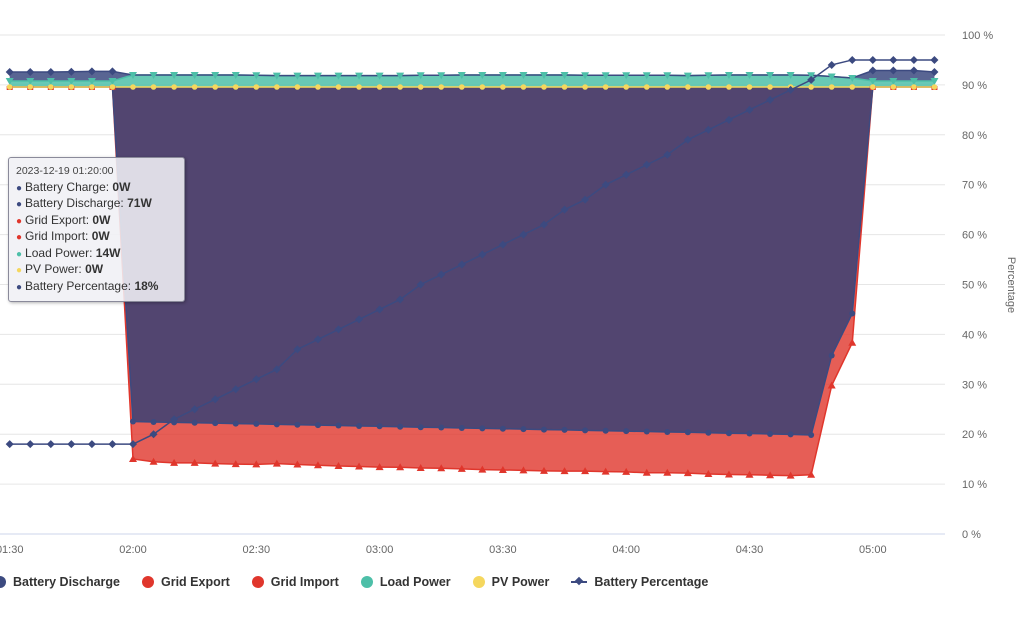  I want to click on tooltip-label: PV Power:, so click(55, 269).